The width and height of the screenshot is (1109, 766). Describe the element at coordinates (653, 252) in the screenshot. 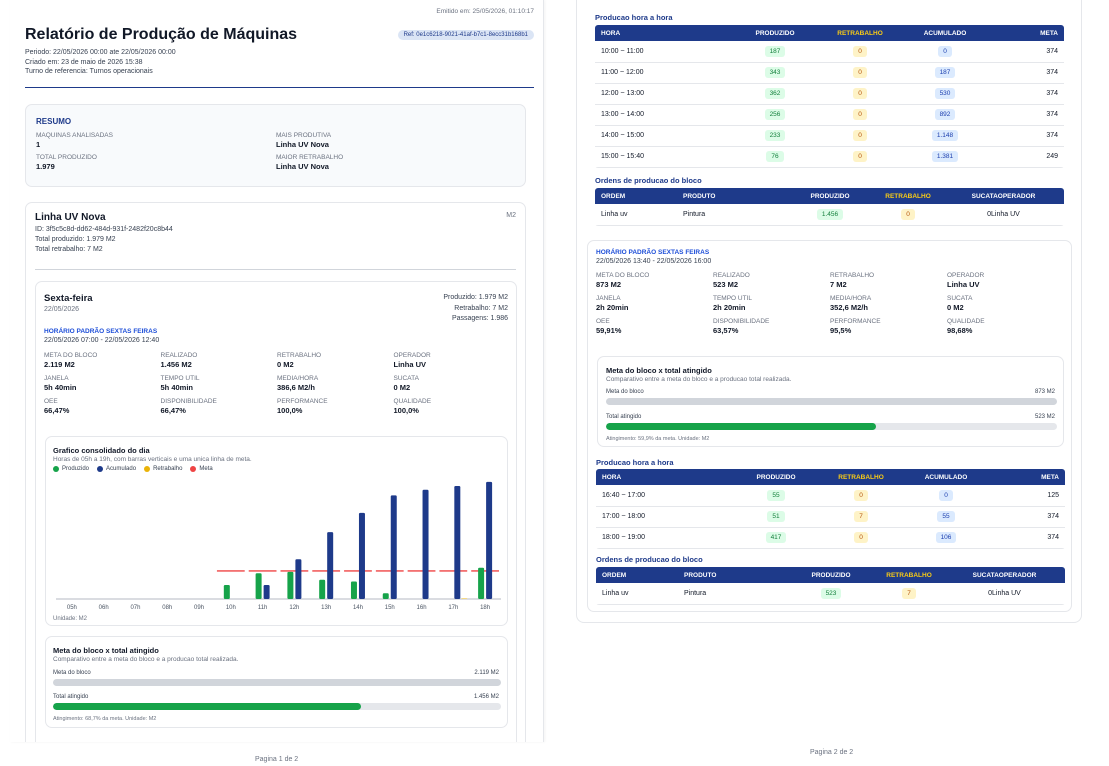

I see `block-2-title: HORÁRIO PADRÃO SEXTAS FEIRAS` at that location.